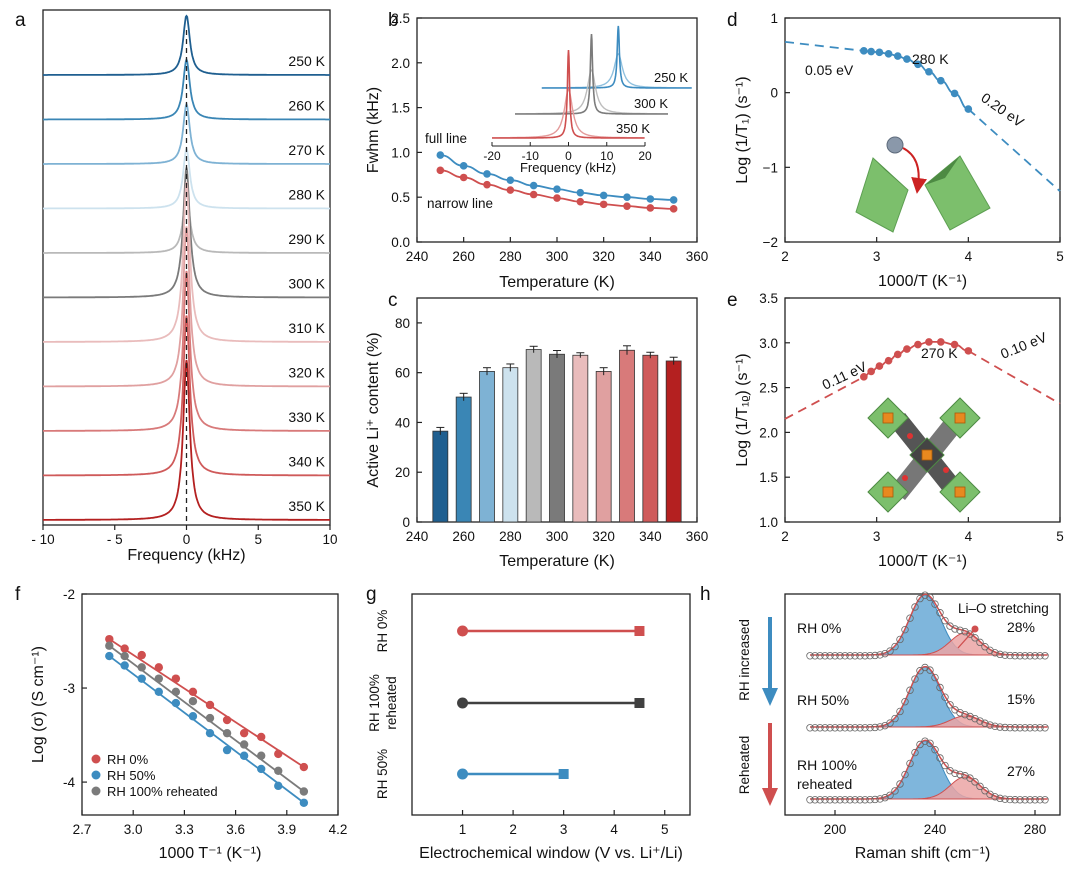 The width and height of the screenshot is (1080, 872). What do you see at coordinates (258, 539) in the screenshot?
I see `panel-a-xtick-label: 5` at bounding box center [258, 539].